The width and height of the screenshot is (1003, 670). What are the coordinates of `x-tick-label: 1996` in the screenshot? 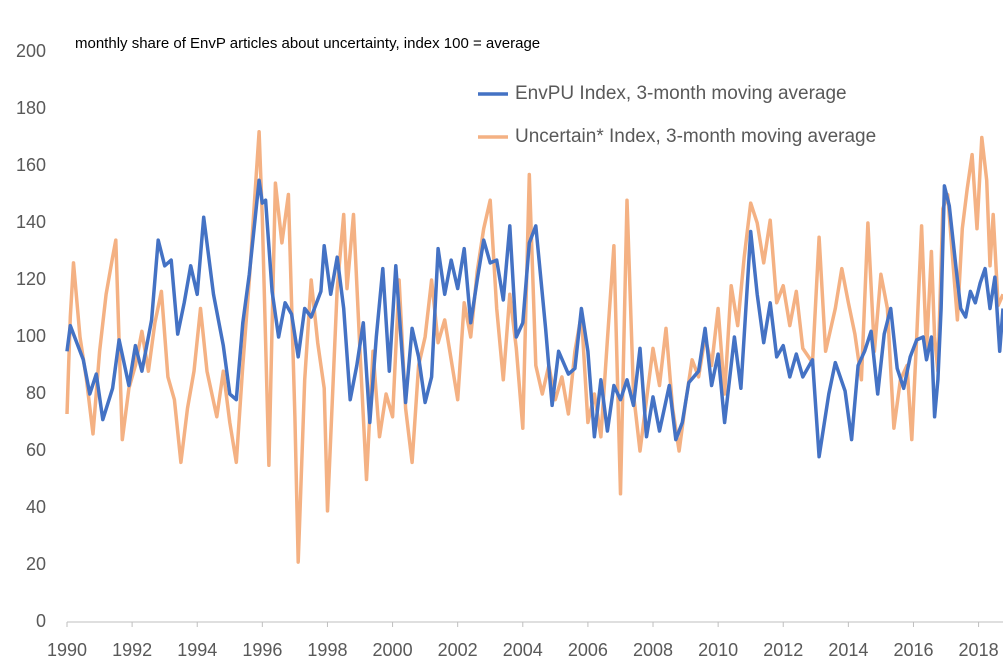 It's located at (262, 650).